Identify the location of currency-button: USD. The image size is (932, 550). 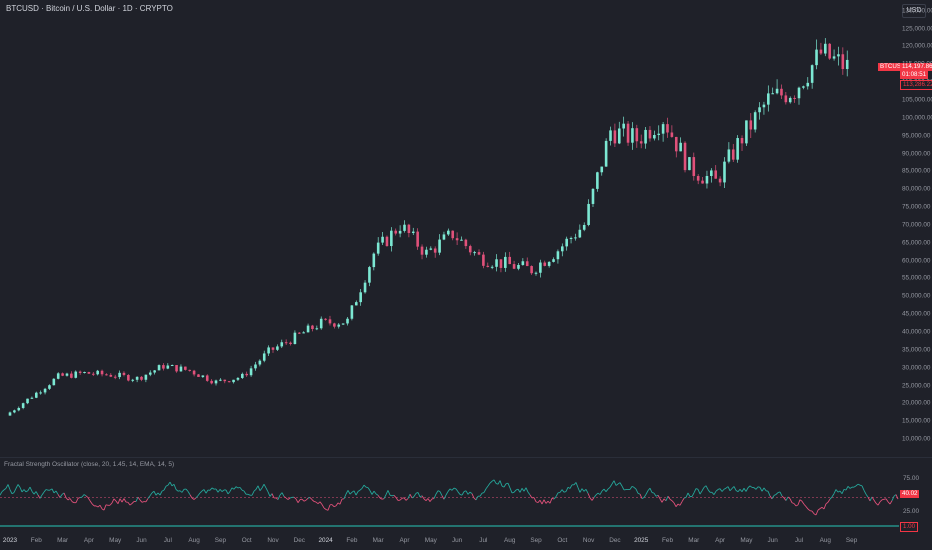
(914, 11).